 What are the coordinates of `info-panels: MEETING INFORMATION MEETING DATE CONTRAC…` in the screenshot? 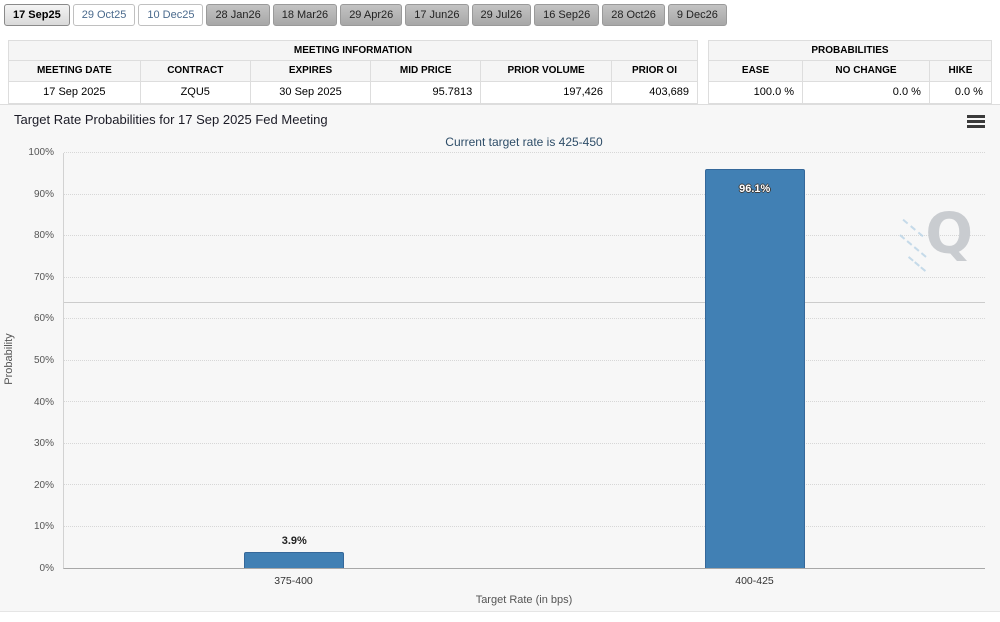 It's located at (500, 72).